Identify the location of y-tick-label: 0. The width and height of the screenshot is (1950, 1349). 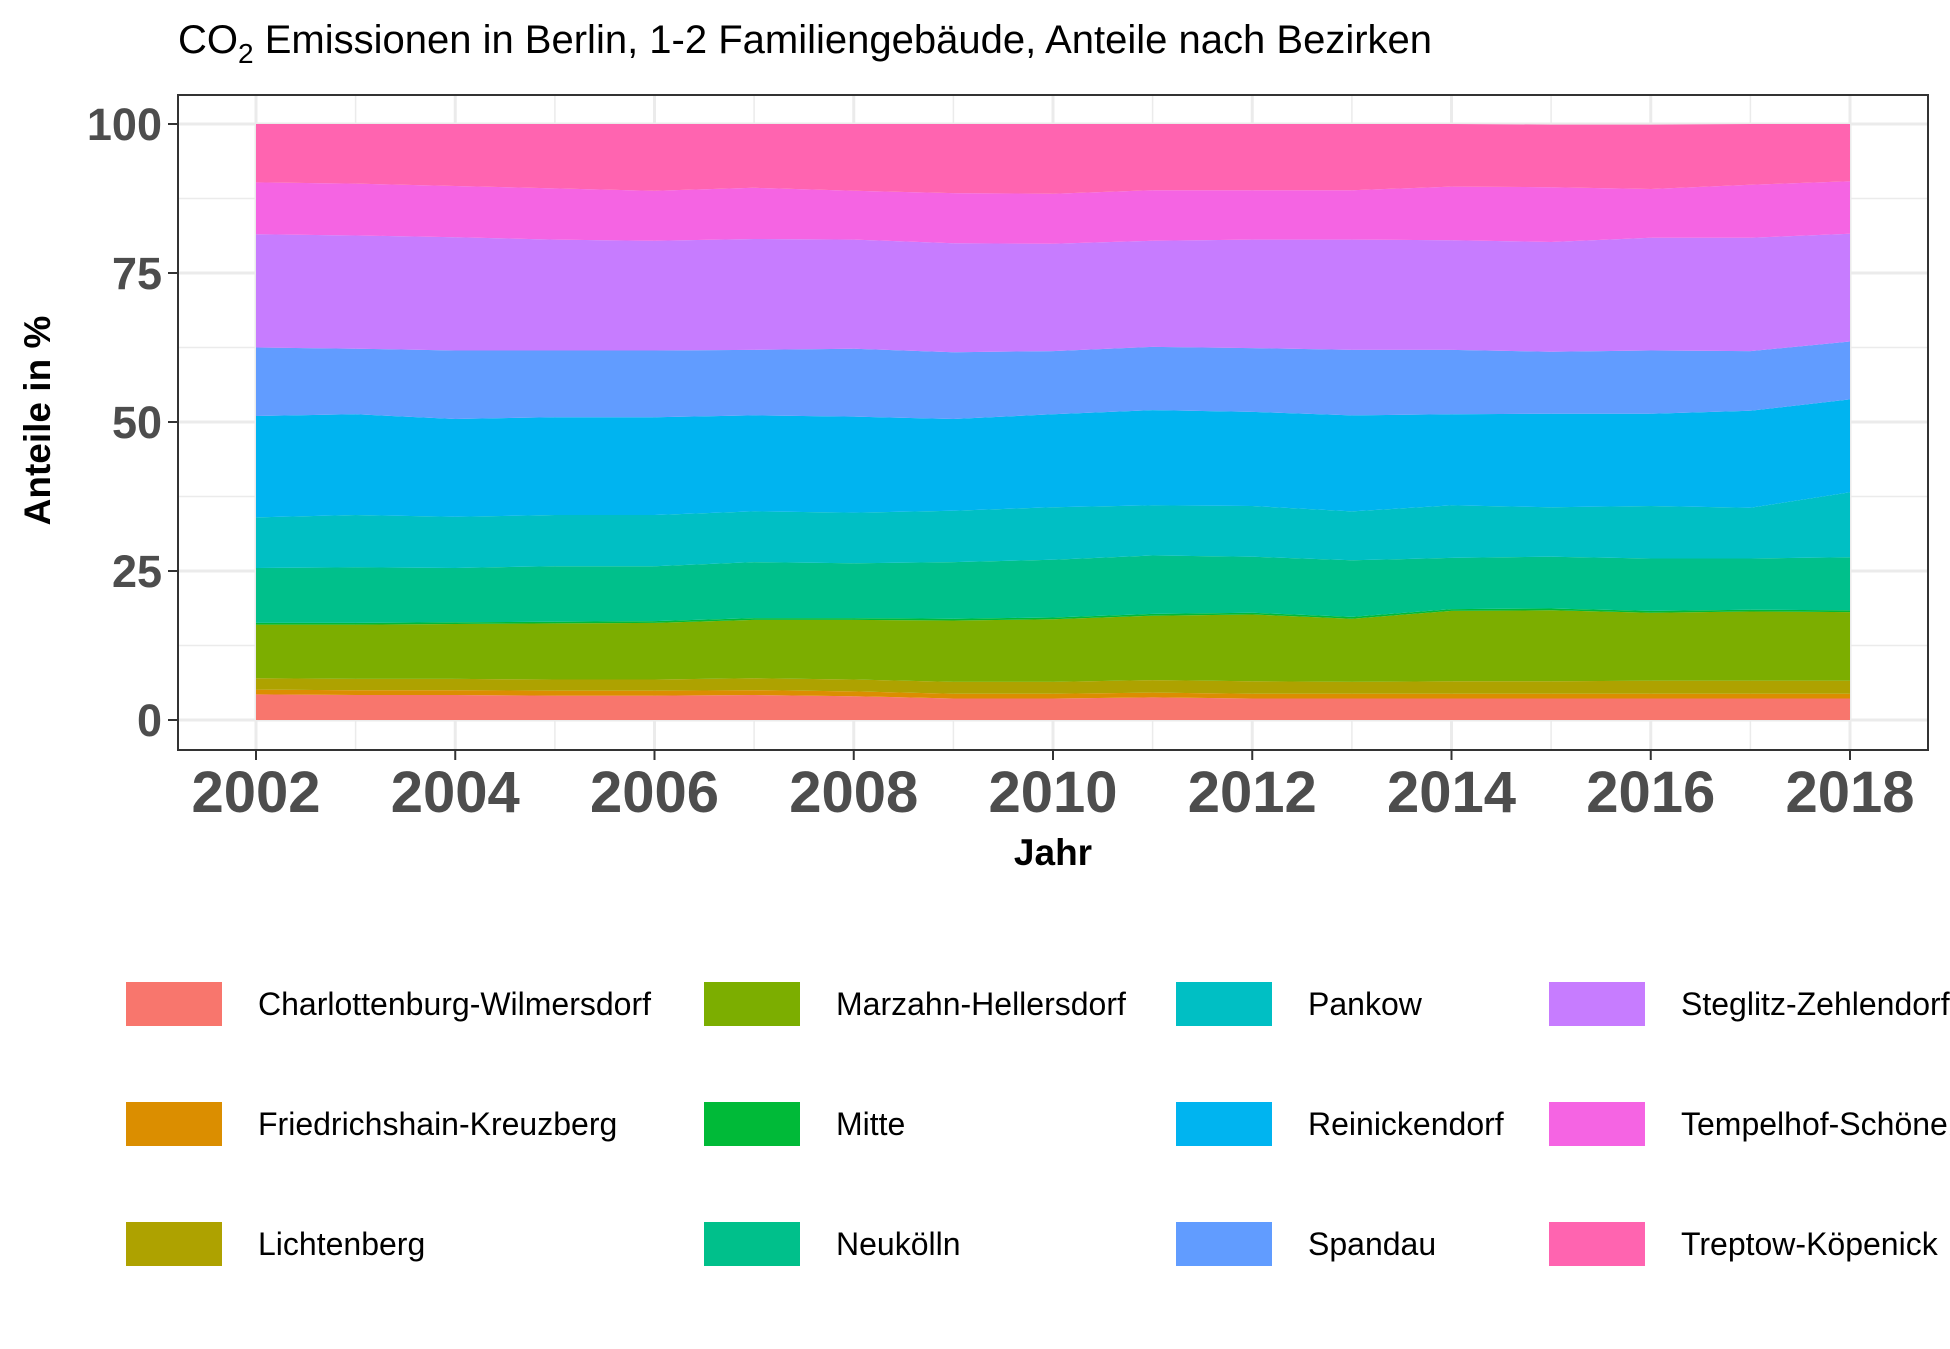
(149, 720).